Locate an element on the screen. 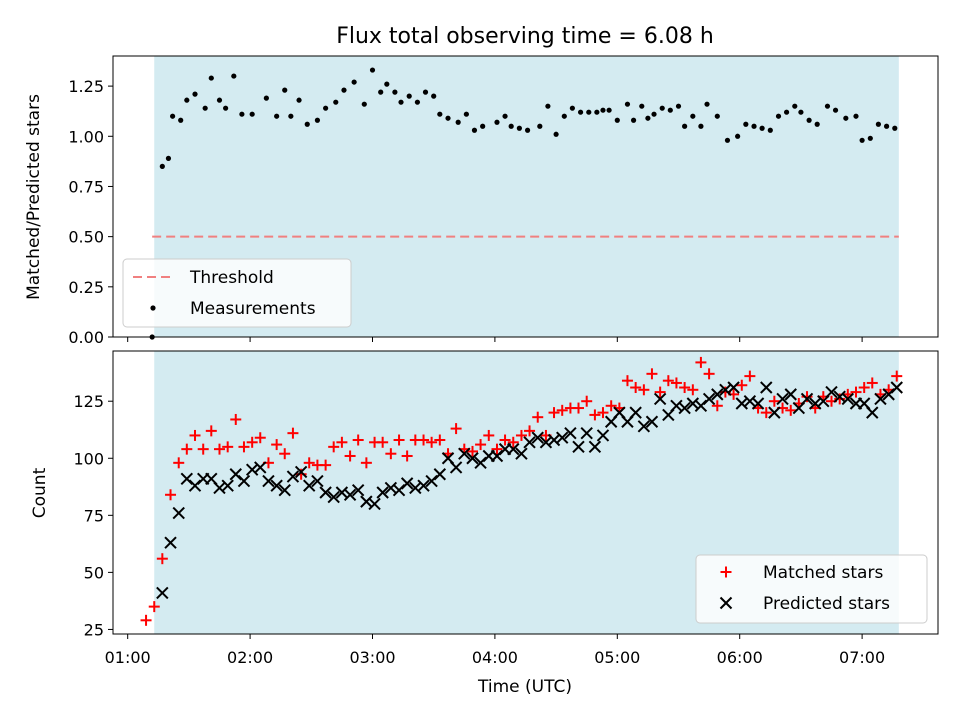  top-y-axis-label: Matched/Predicted stars is located at coordinates (34, 197).